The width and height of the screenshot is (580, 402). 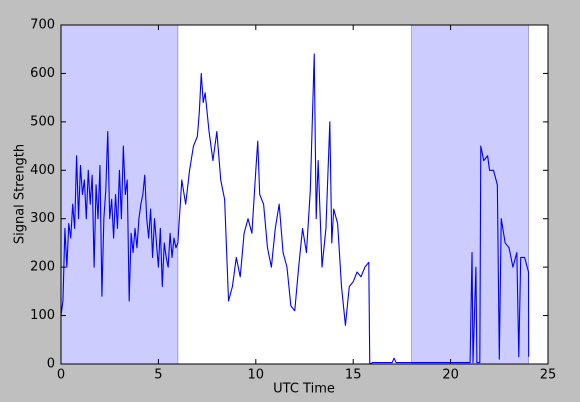 What do you see at coordinates (51, 364) in the screenshot?
I see `y-tick-label: 0` at bounding box center [51, 364].